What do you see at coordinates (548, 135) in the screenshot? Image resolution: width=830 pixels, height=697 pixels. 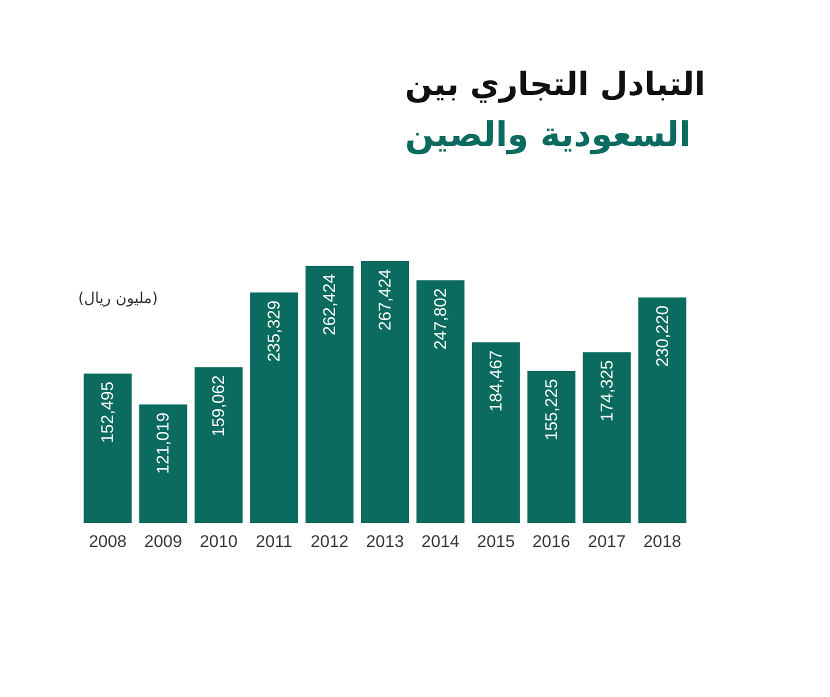 I see `chart-subtitle: السعودية والصين` at bounding box center [548, 135].